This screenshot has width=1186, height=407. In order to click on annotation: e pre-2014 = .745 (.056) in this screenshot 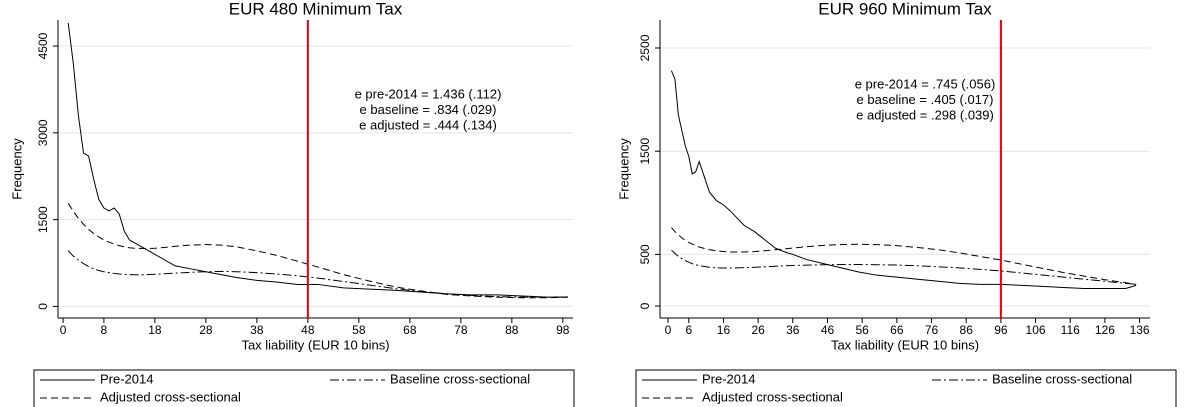, I will do `click(925, 83)`.